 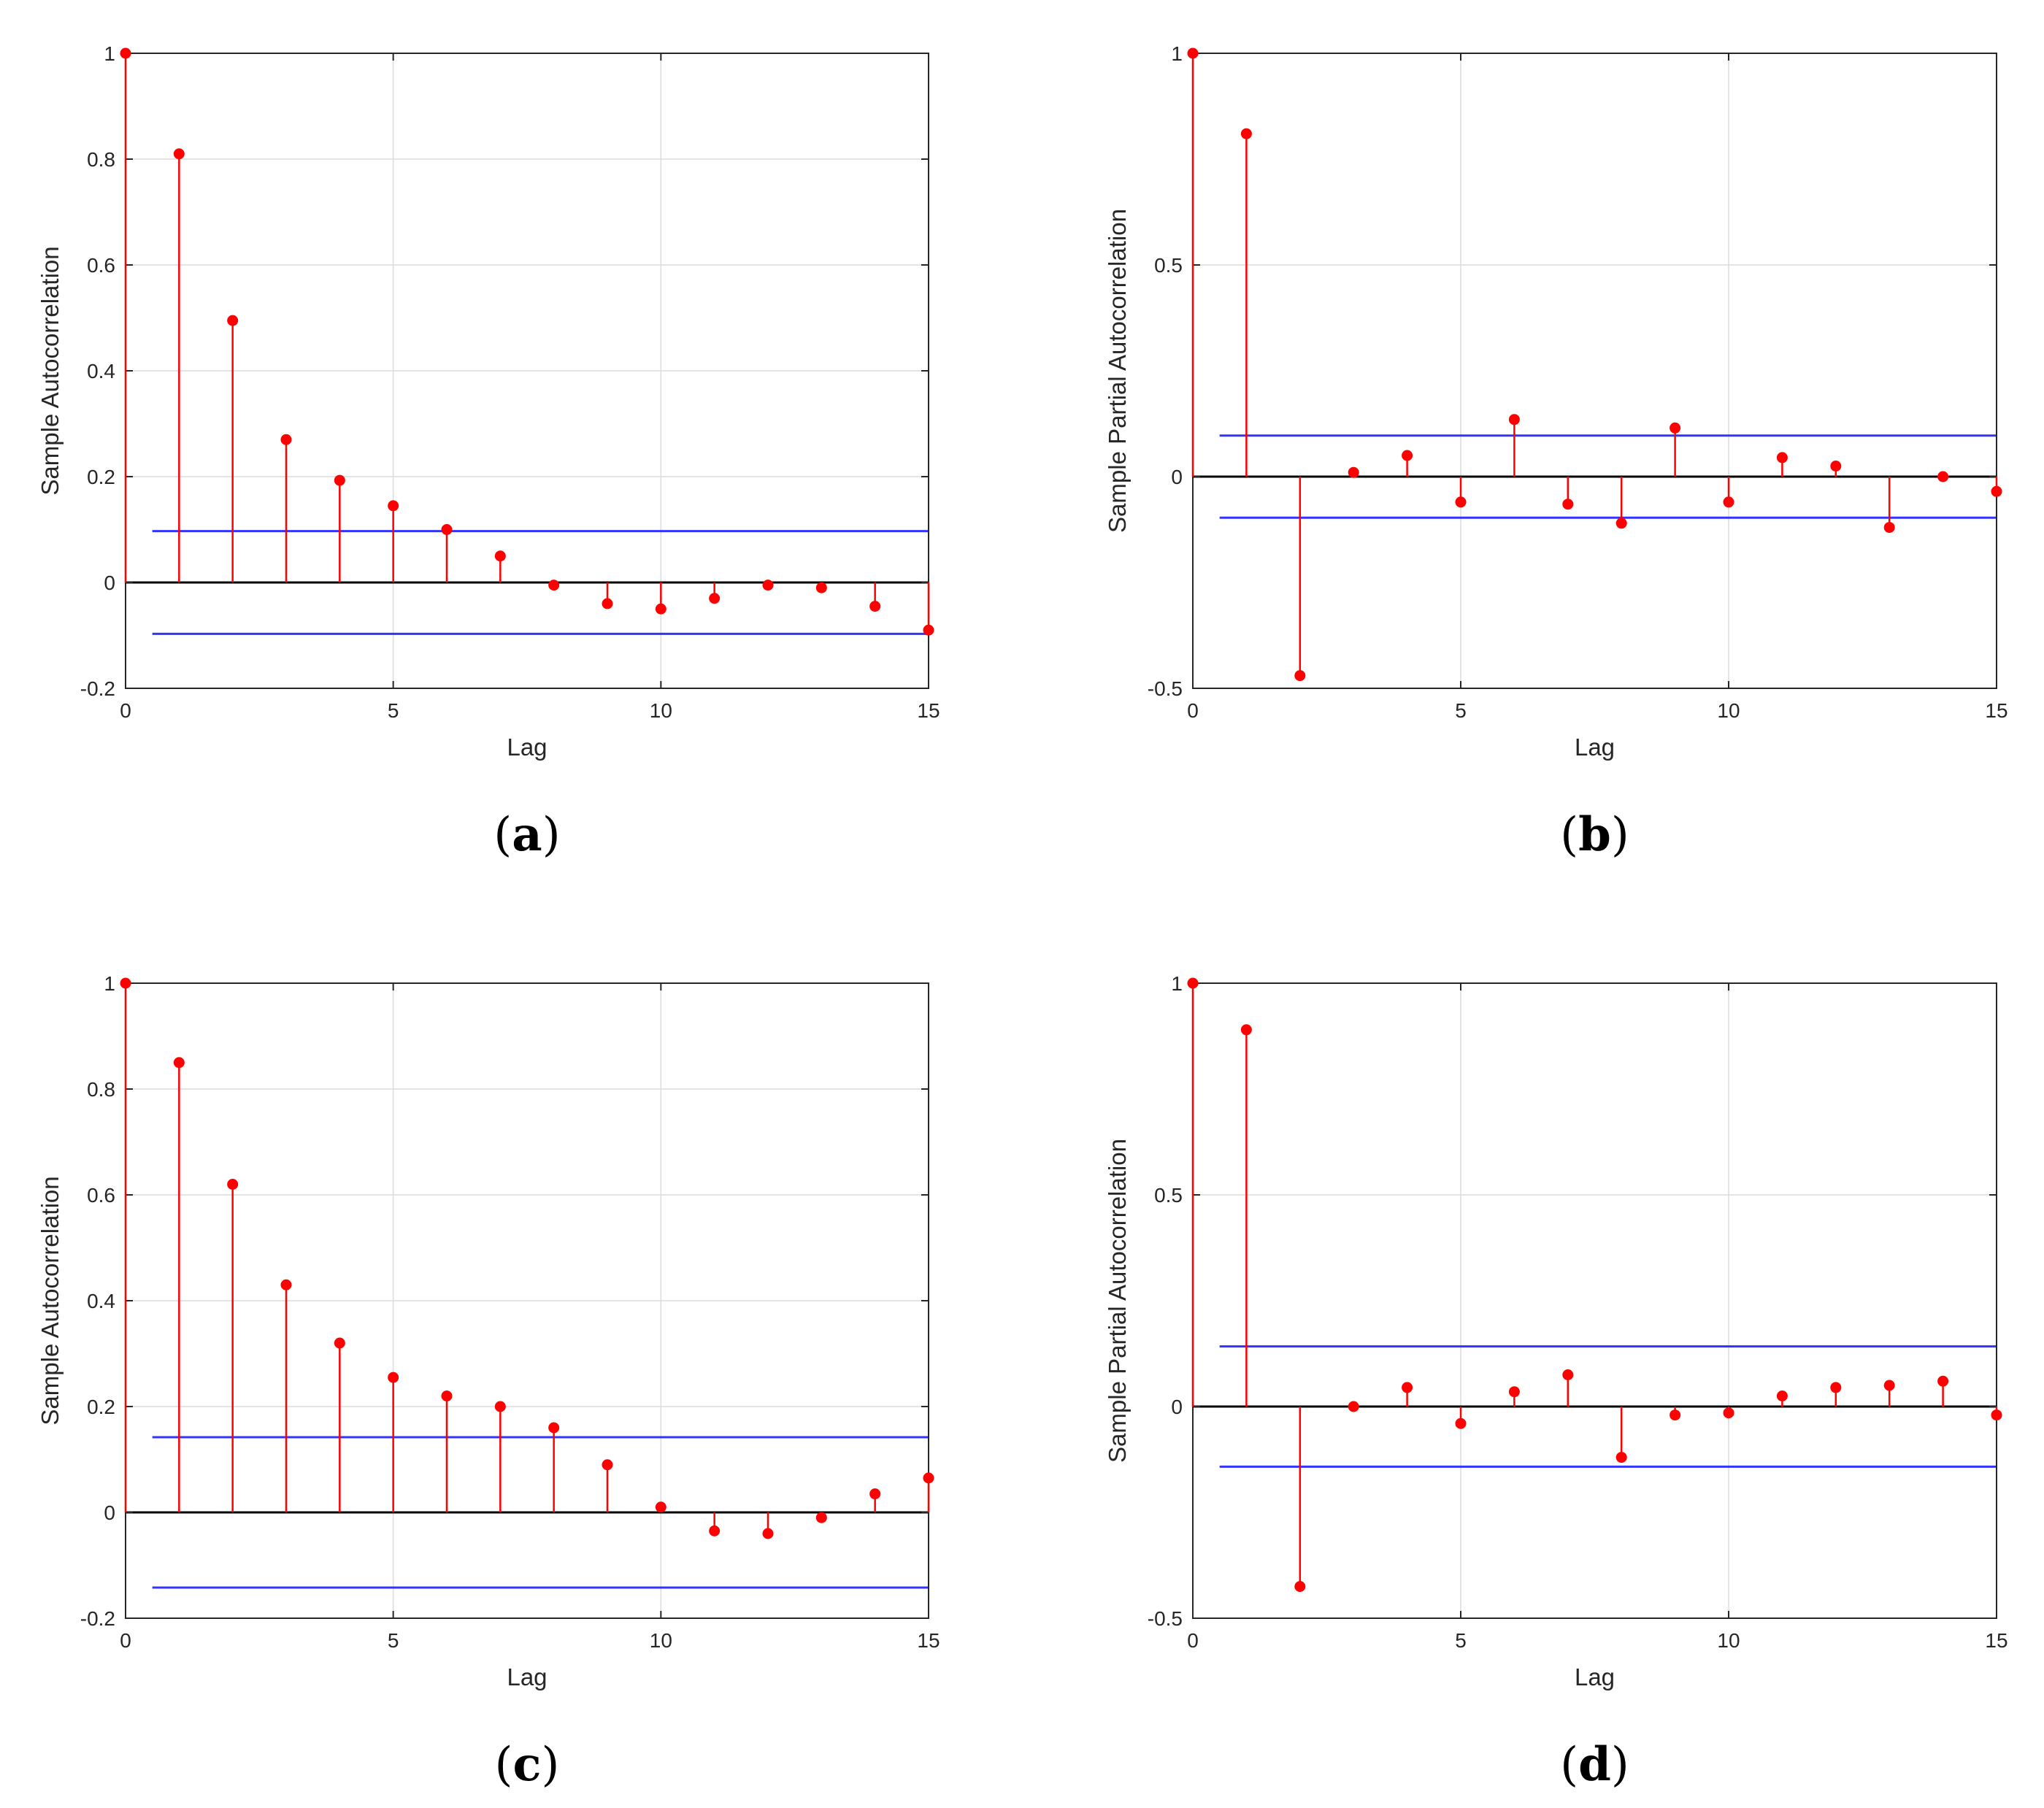 What do you see at coordinates (101, 265) in the screenshot?
I see `y-tick-label: 0.6` at bounding box center [101, 265].